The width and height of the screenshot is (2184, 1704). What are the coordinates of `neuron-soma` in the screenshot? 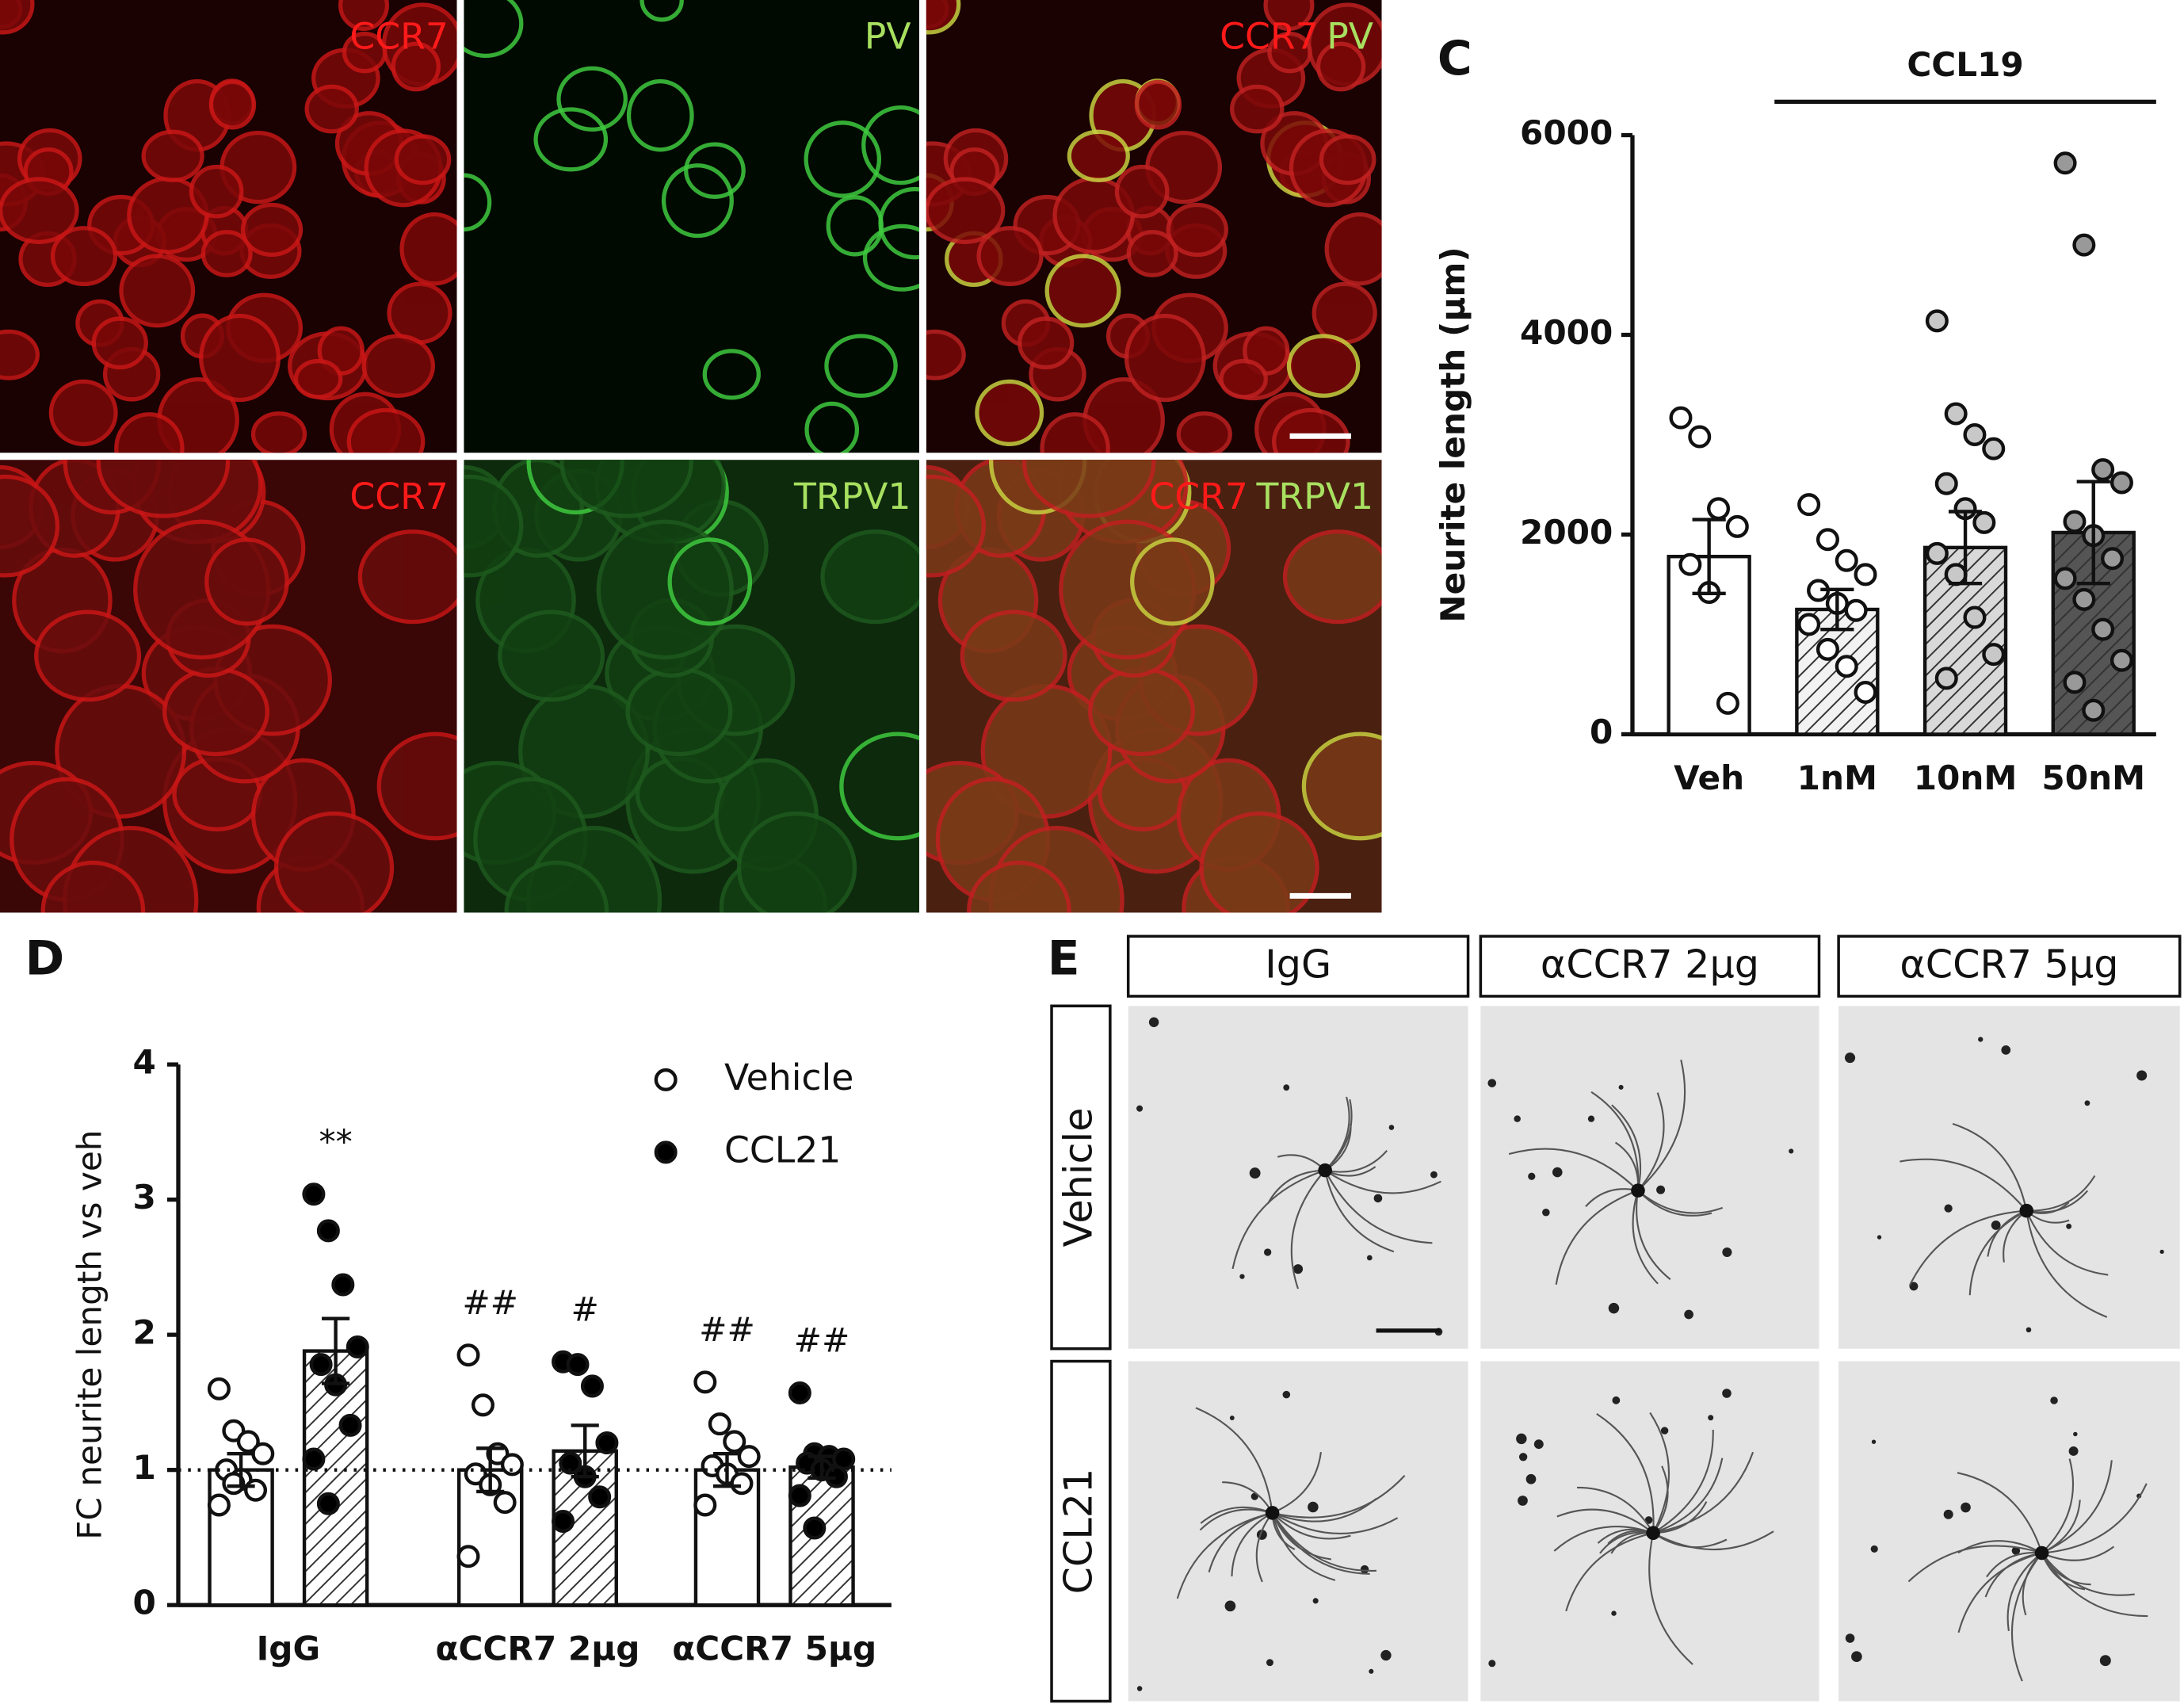 It's located at (2027, 1210).